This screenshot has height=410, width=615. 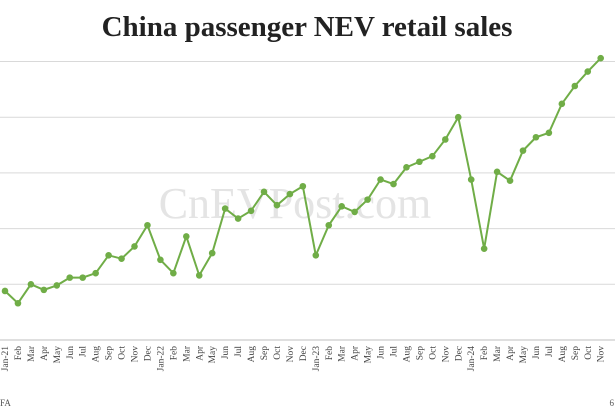 What do you see at coordinates (317, 359) in the screenshot?
I see `x-tick-label: Jan-23` at bounding box center [317, 359].